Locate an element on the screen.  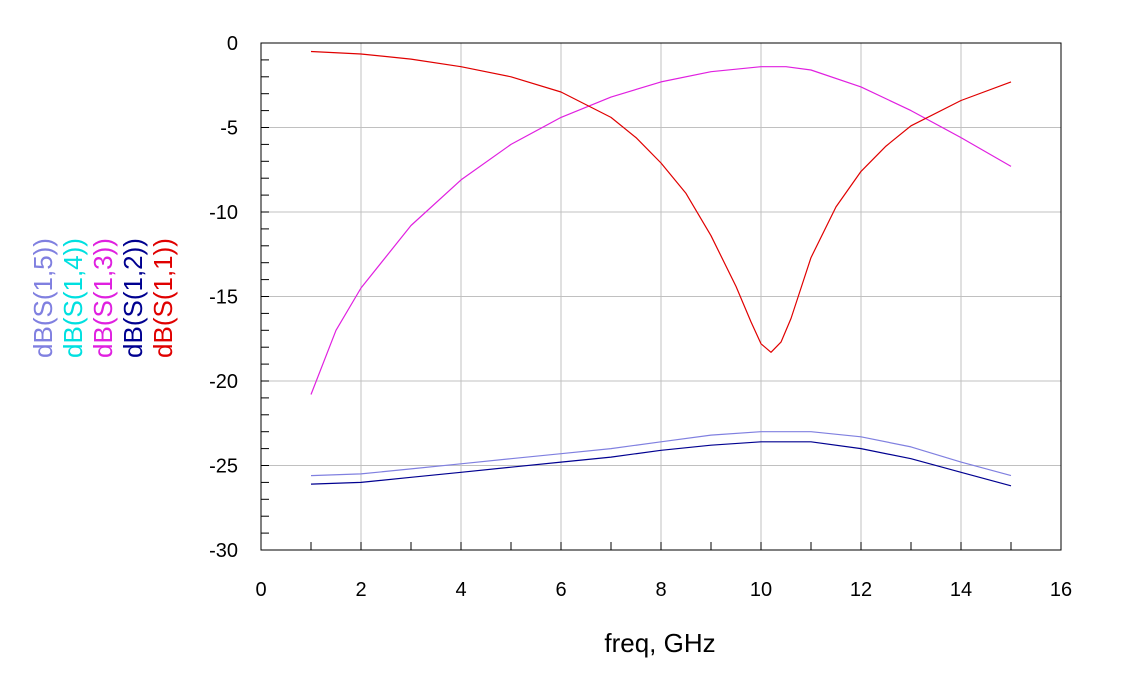
x-tick-label: 16 is located at coordinates (1061, 590).